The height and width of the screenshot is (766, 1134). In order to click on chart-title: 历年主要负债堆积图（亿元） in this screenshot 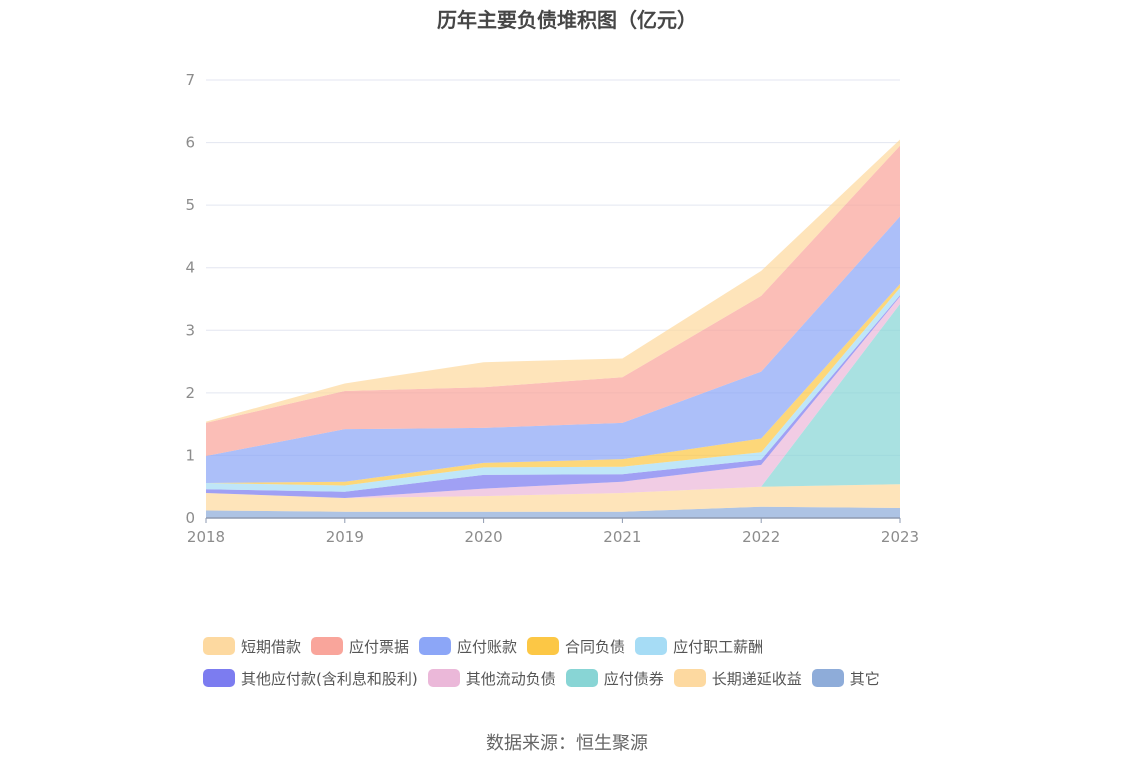, I will do `click(567, 20)`.